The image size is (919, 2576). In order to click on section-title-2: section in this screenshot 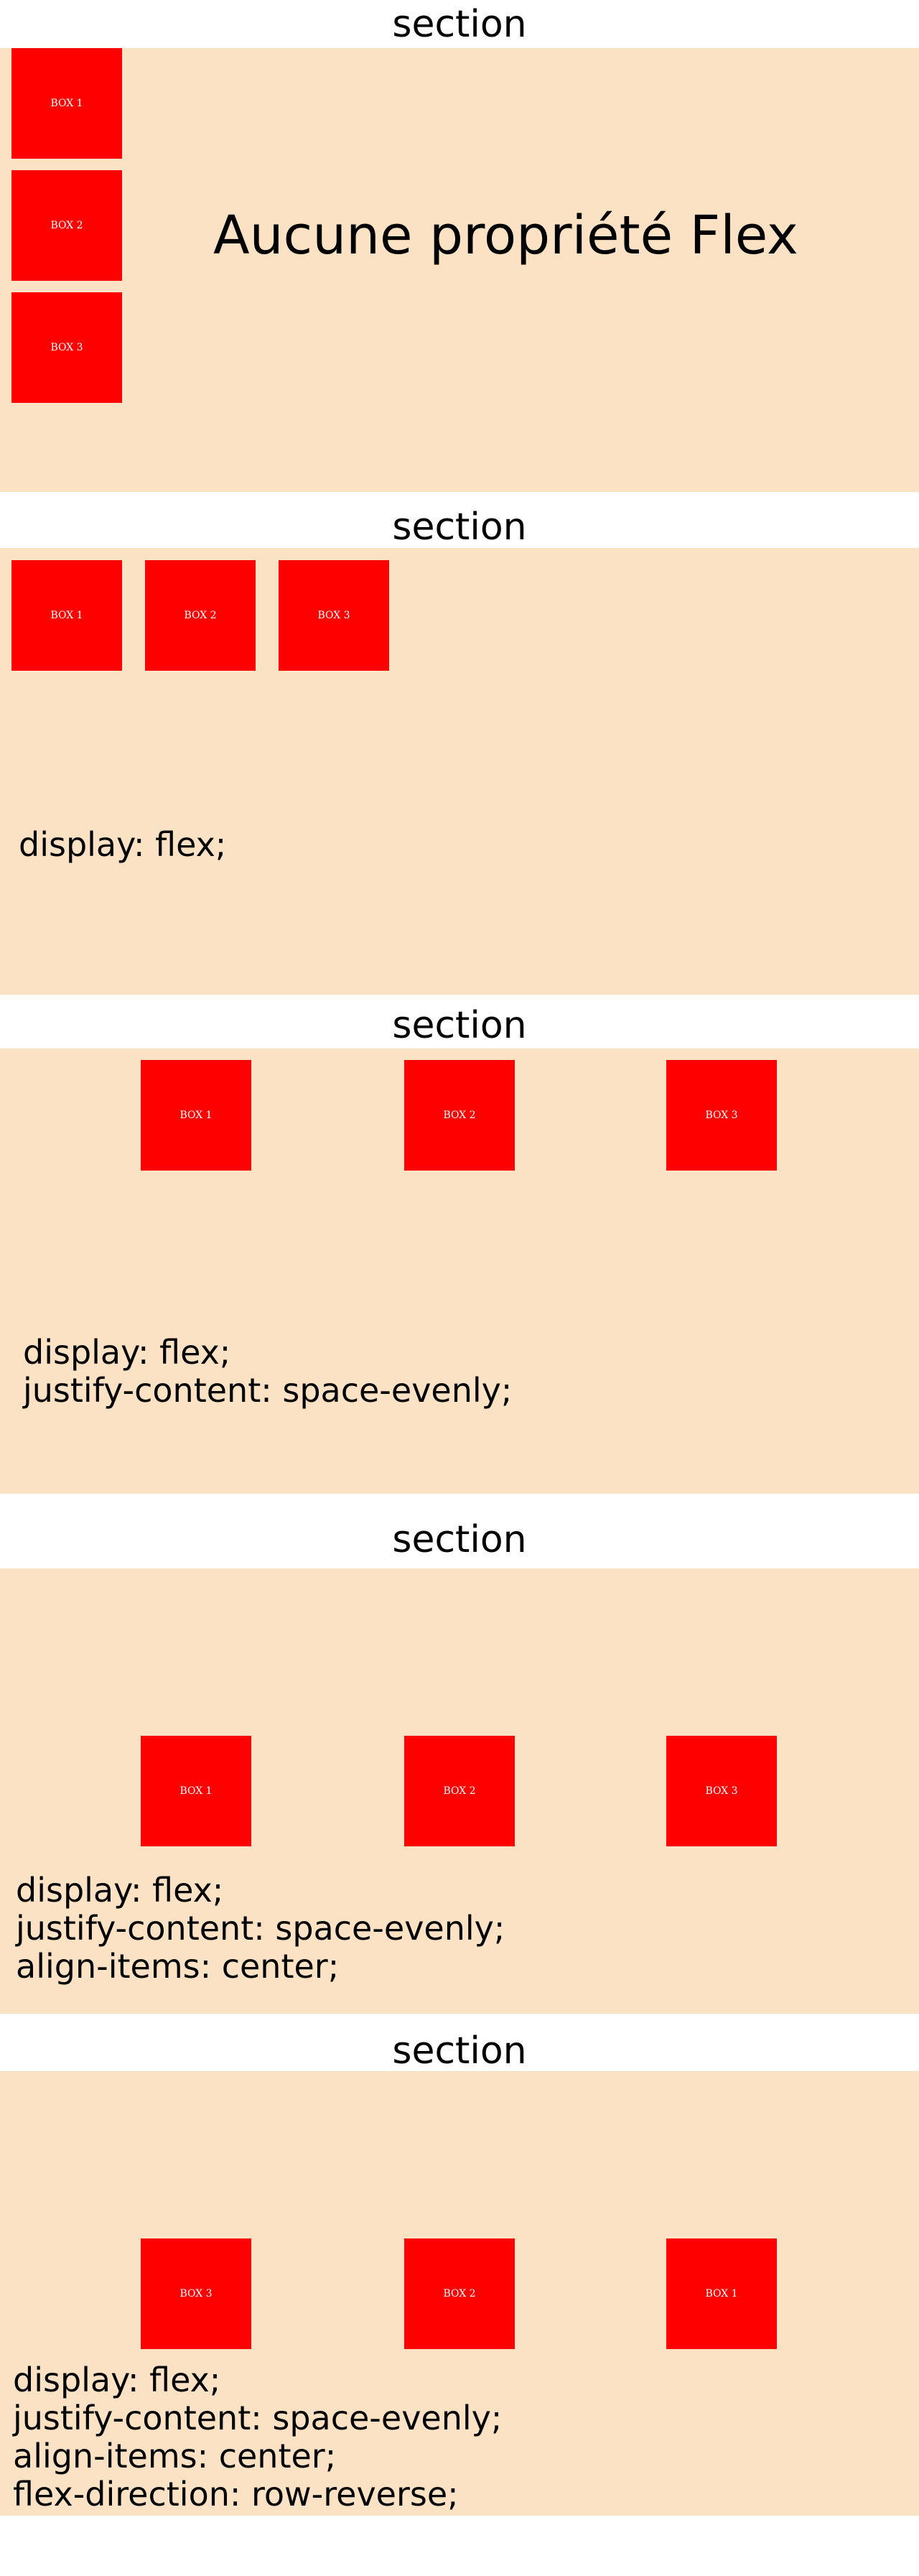, I will do `click(459, 527)`.